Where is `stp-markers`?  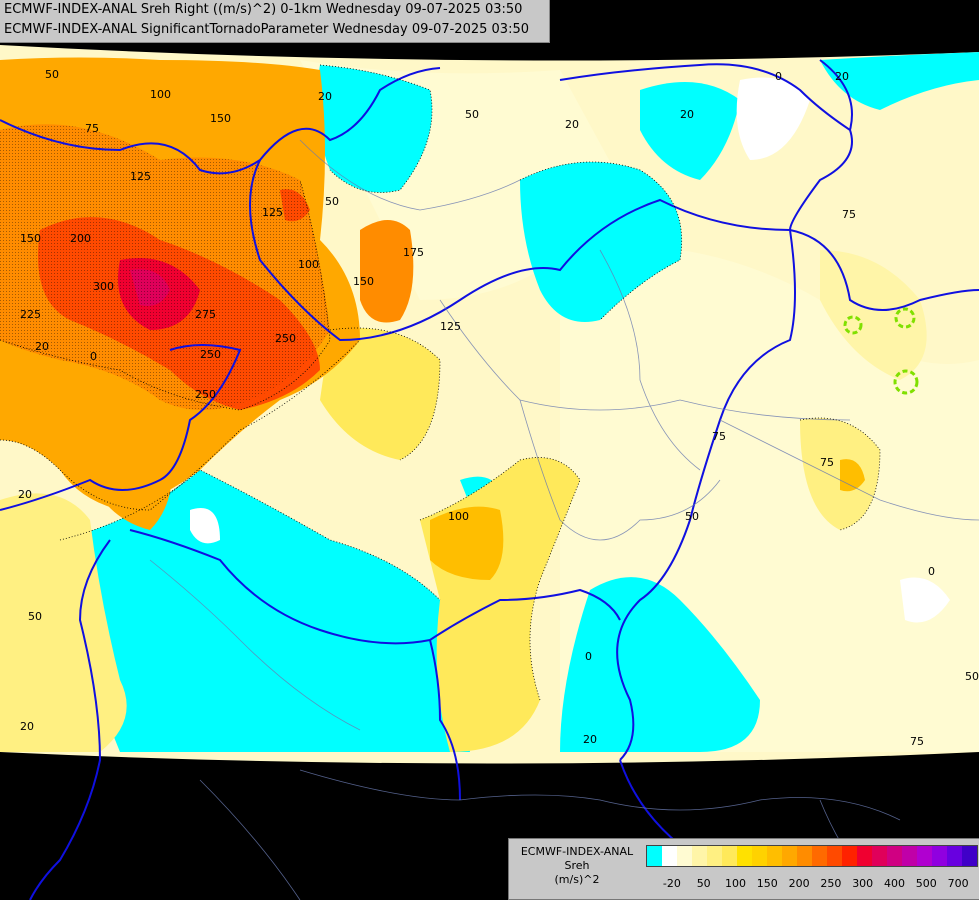 stp-markers is located at coordinates (881, 351).